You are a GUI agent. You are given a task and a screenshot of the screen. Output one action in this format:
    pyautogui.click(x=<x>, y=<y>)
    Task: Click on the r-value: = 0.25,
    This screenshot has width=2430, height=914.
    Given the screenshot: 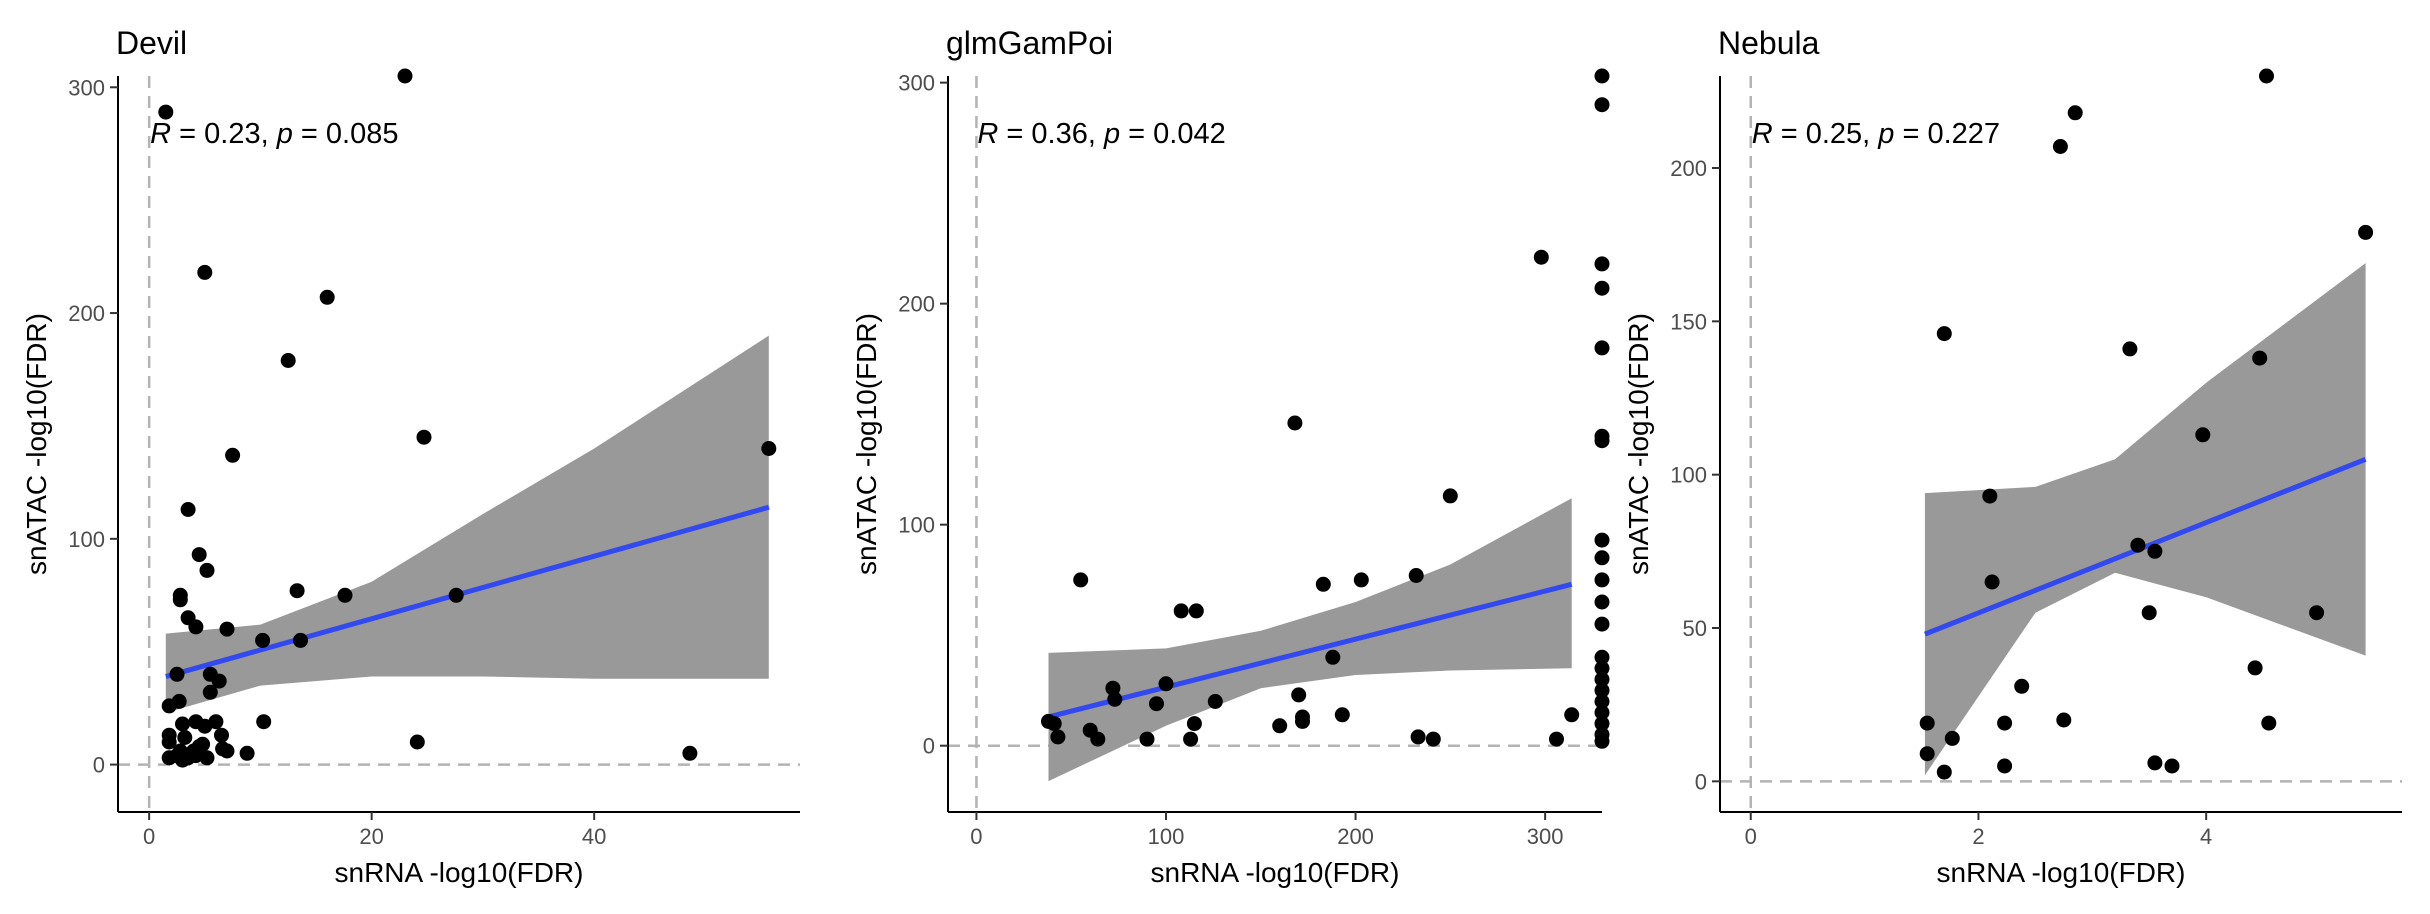 What is the action you would take?
    pyautogui.click(x=1826, y=134)
    